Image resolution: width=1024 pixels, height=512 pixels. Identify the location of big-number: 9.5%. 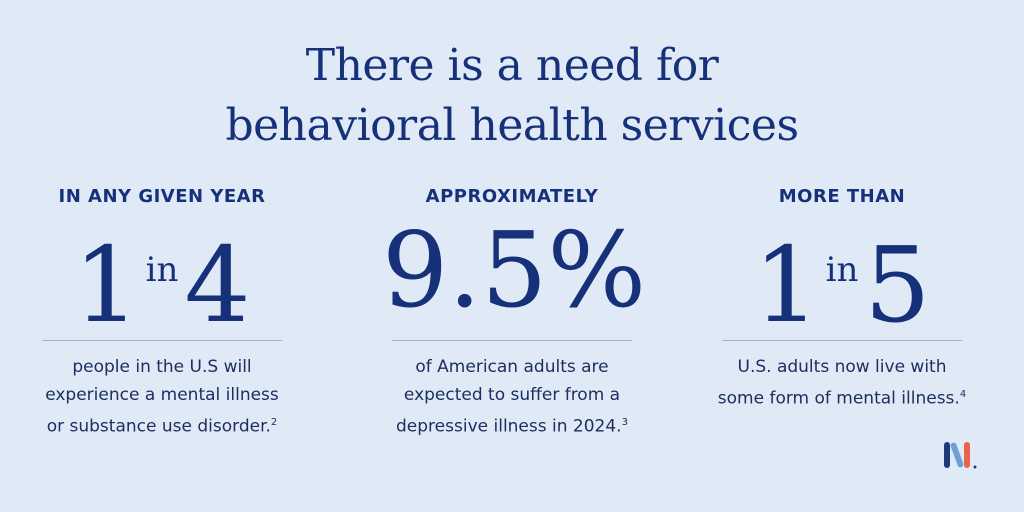
(514, 270).